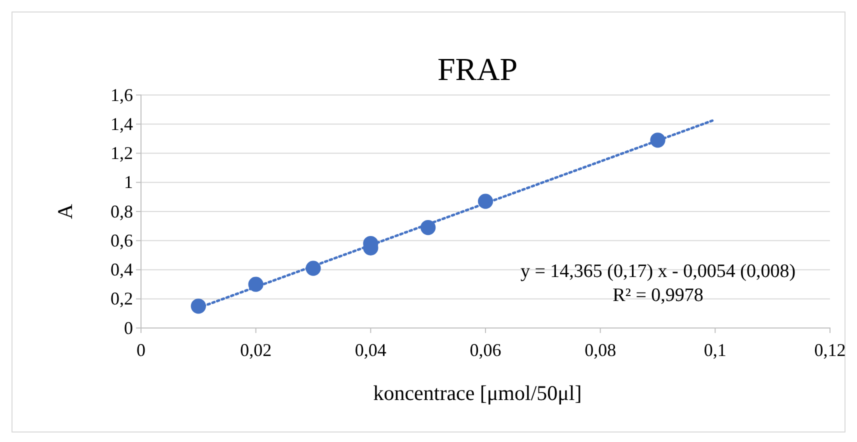  I want to click on y-tick-label: 1,6, so click(121, 94).